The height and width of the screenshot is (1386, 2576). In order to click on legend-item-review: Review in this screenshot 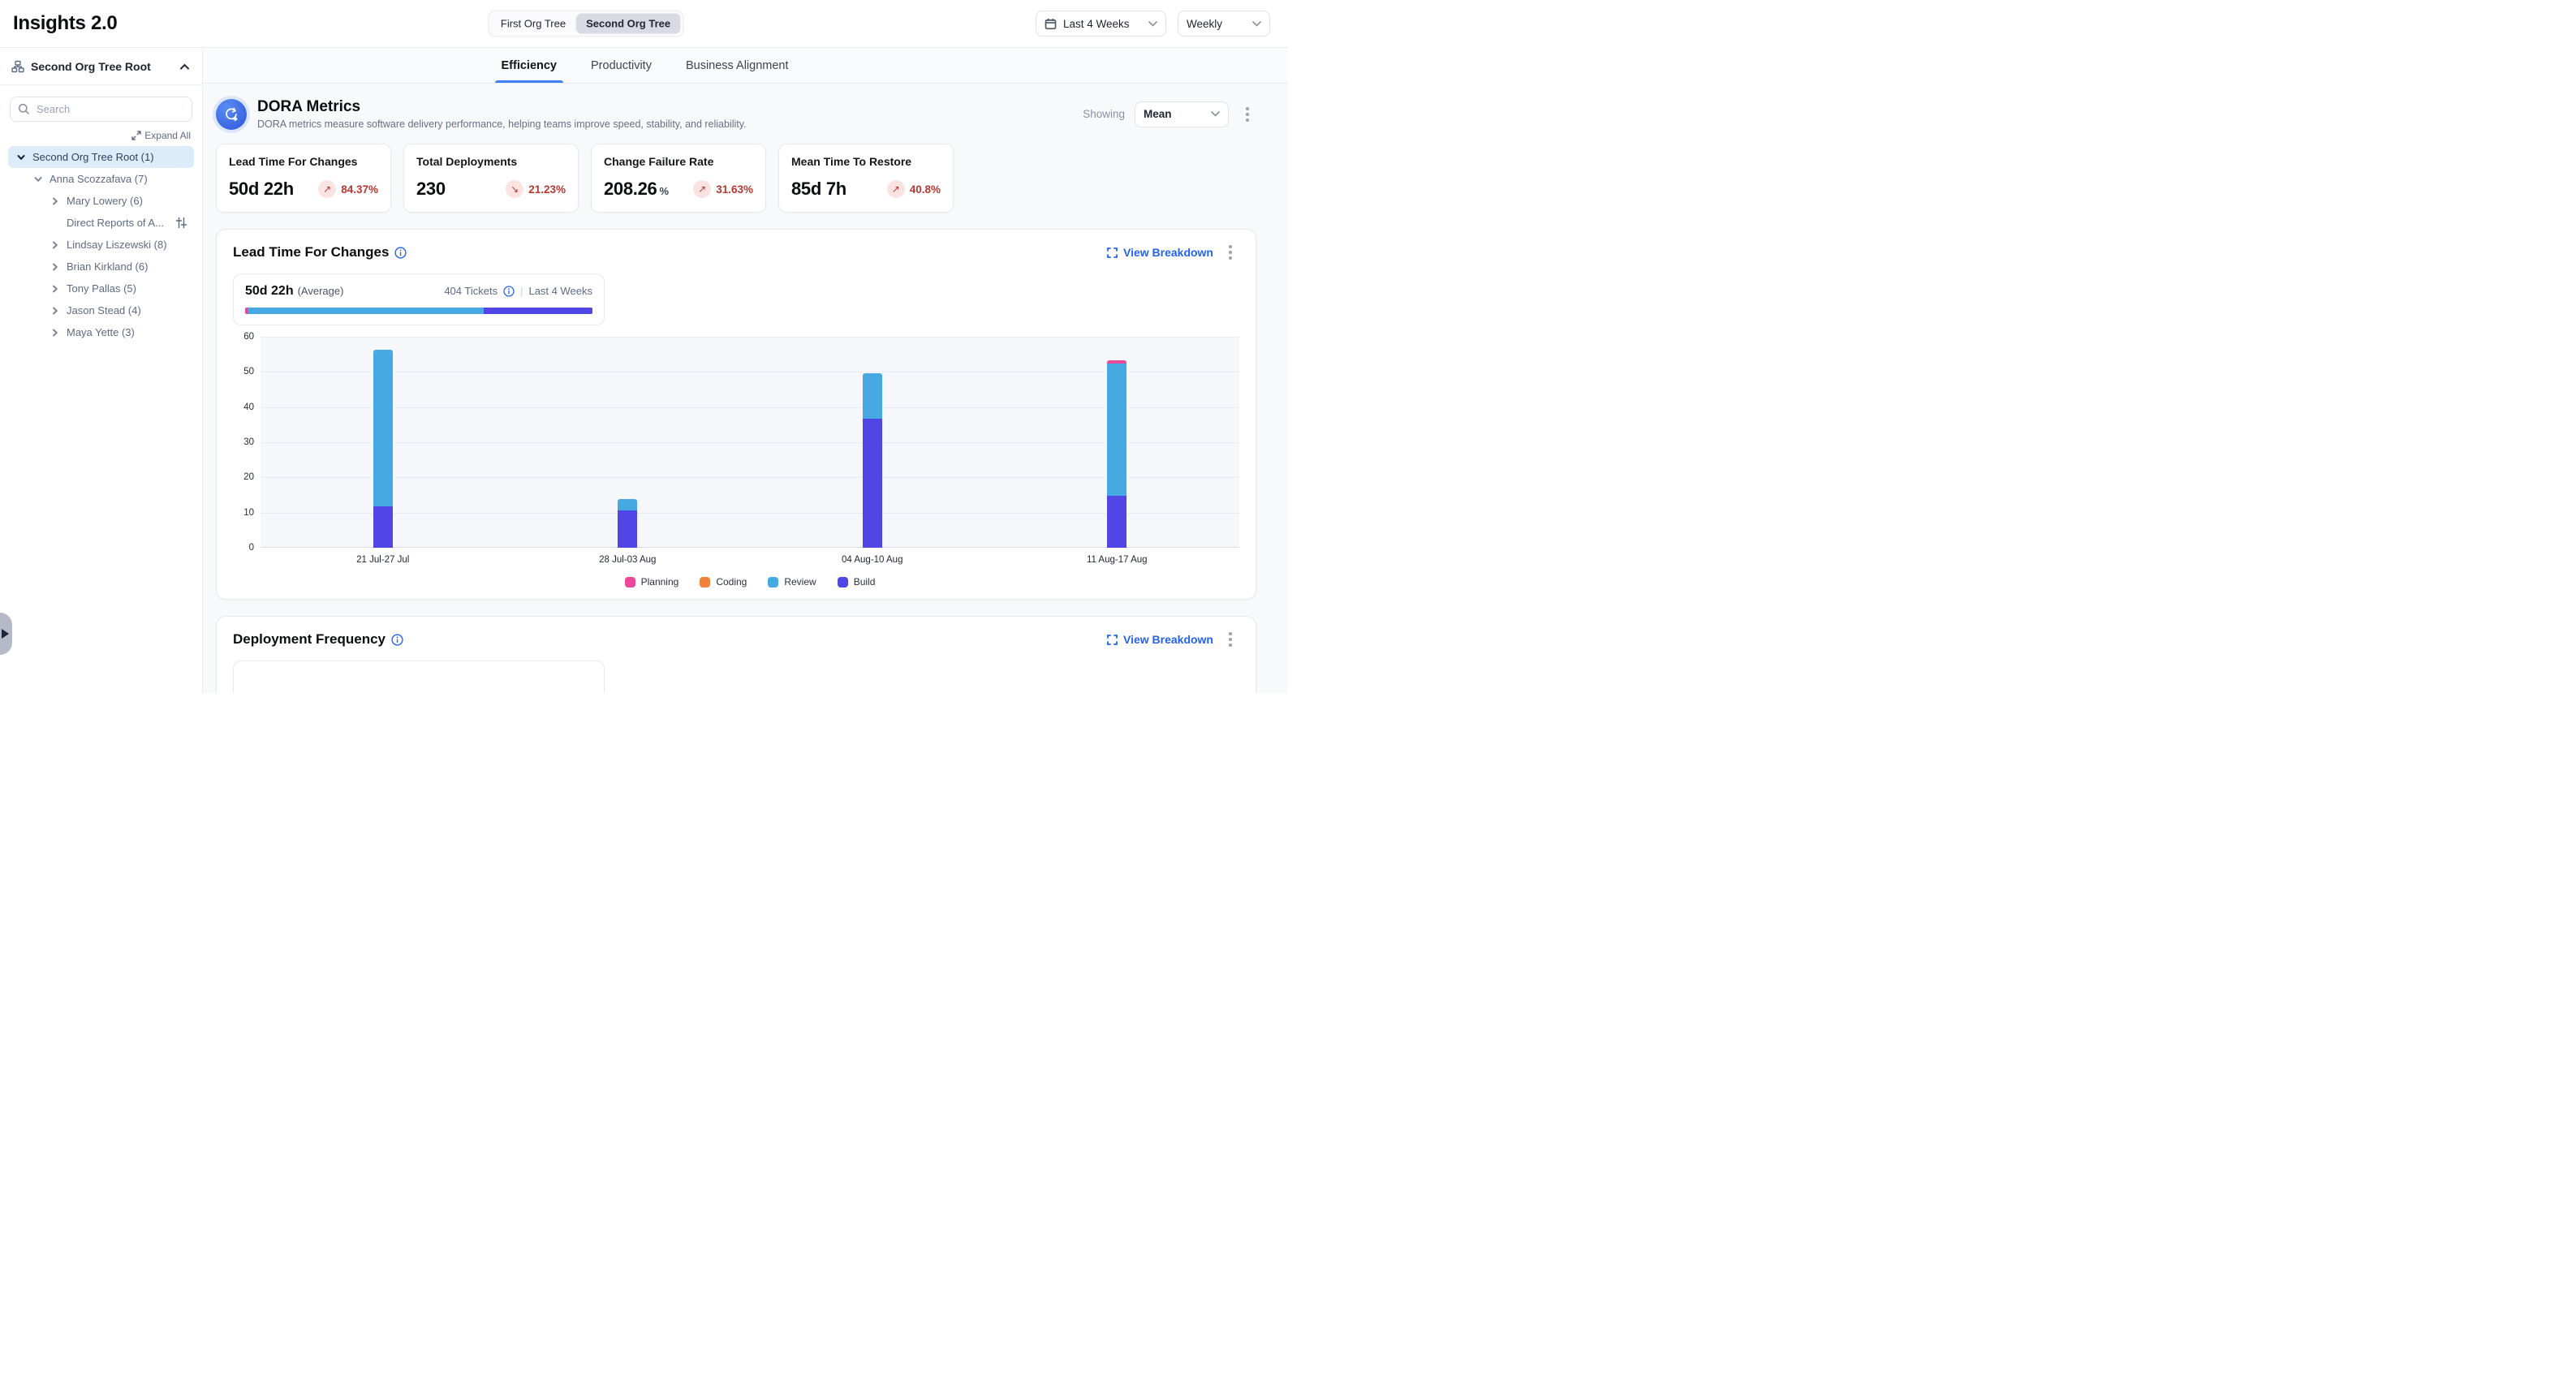, I will do `click(792, 582)`.